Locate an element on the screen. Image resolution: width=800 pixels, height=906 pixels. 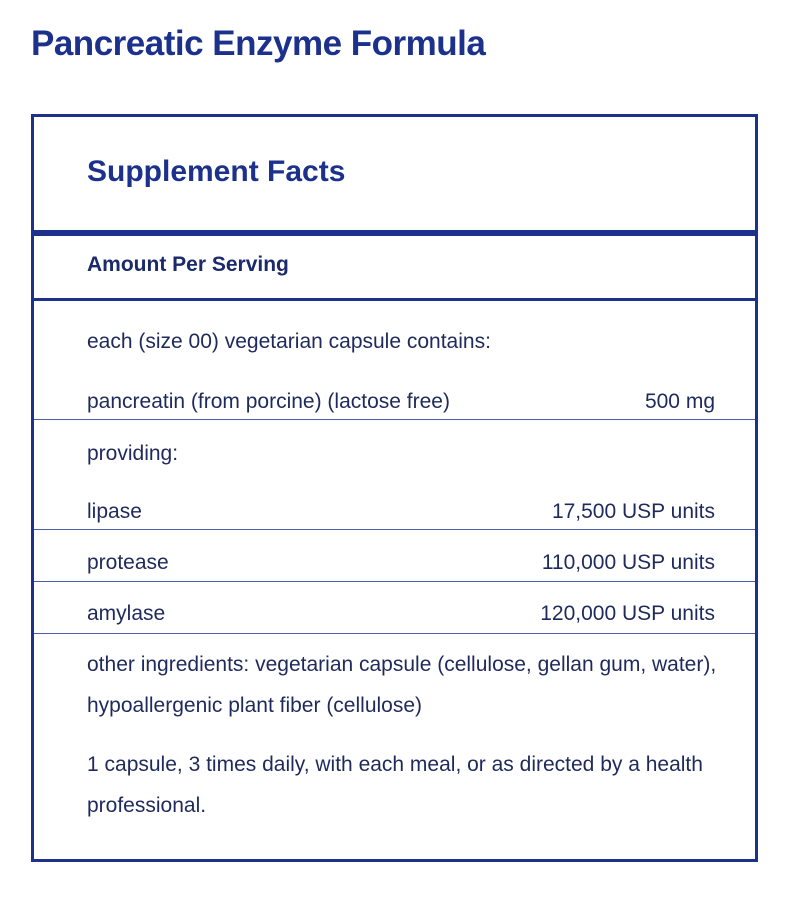
amount-per-serving-label: Amount Per Serving is located at coordinates (188, 264).